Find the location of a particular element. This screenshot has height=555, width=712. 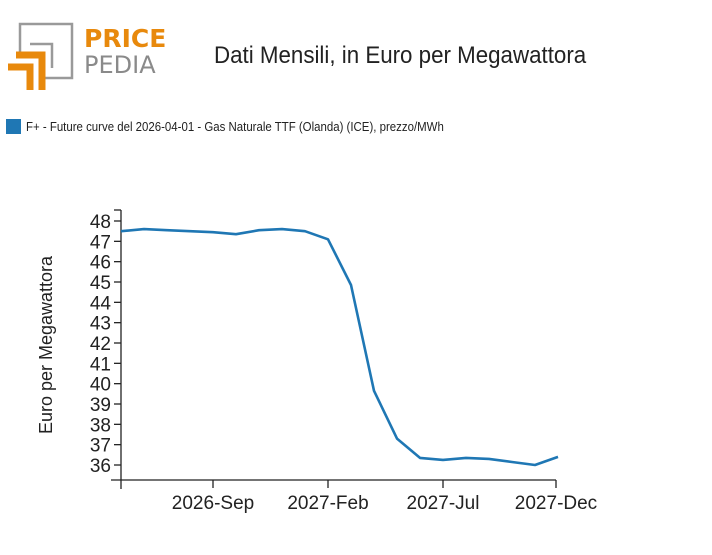

y-tick-label: 47 is located at coordinates (100, 242).